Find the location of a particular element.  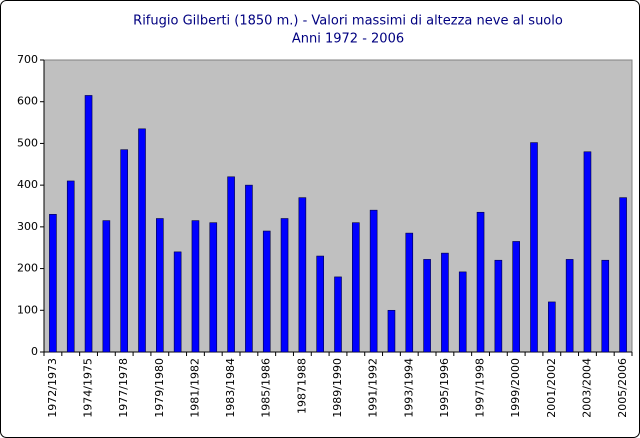

y-tick-label: 400 is located at coordinates (27, 184).